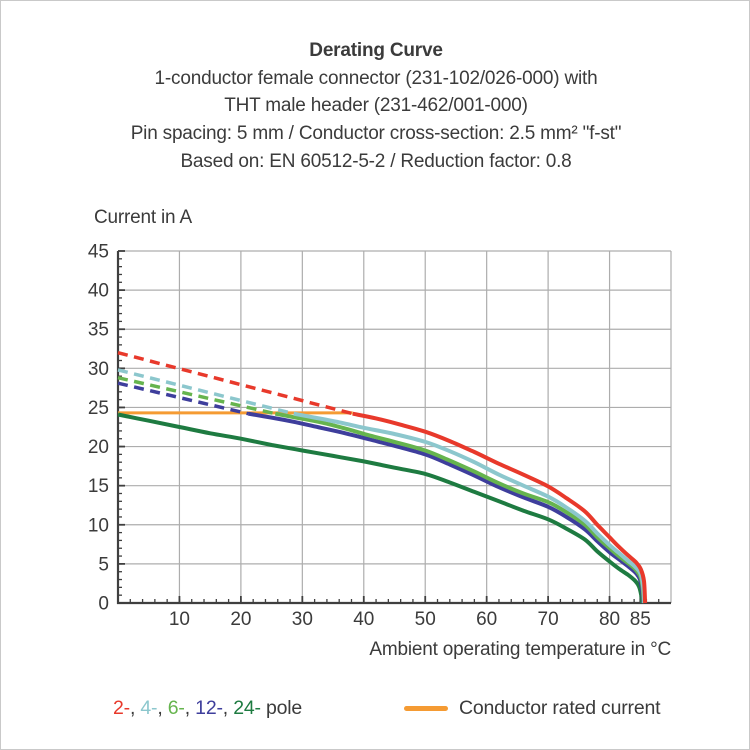 The height and width of the screenshot is (750, 750). I want to click on y-tick-label: 0, so click(103, 604).